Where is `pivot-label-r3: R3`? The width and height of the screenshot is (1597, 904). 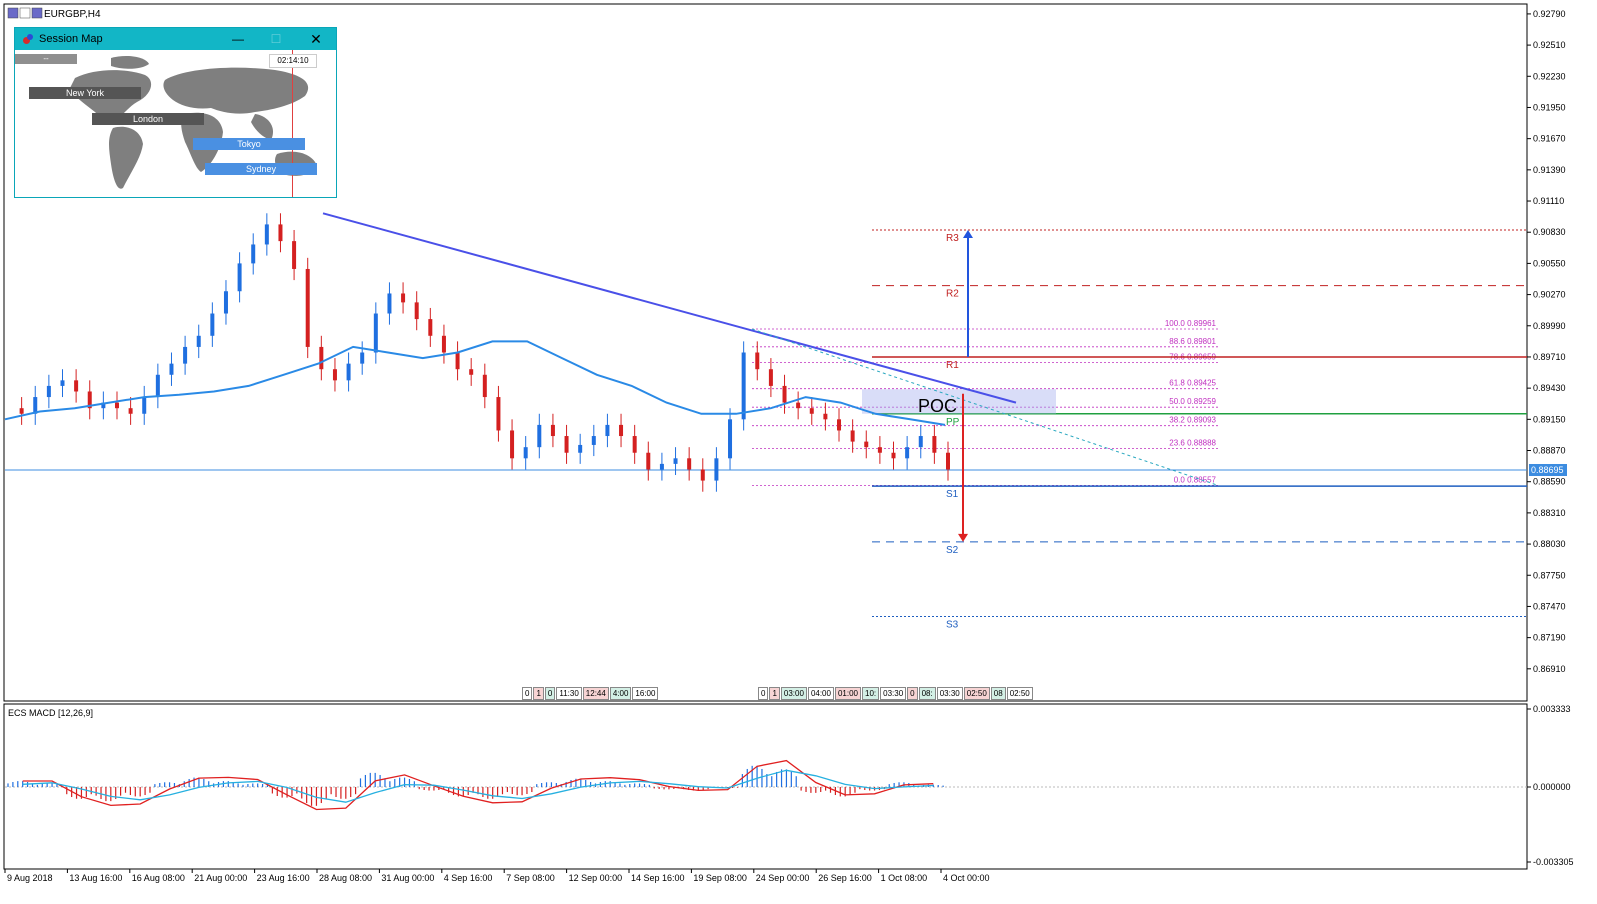
pivot-label-r3: R3 is located at coordinates (952, 238).